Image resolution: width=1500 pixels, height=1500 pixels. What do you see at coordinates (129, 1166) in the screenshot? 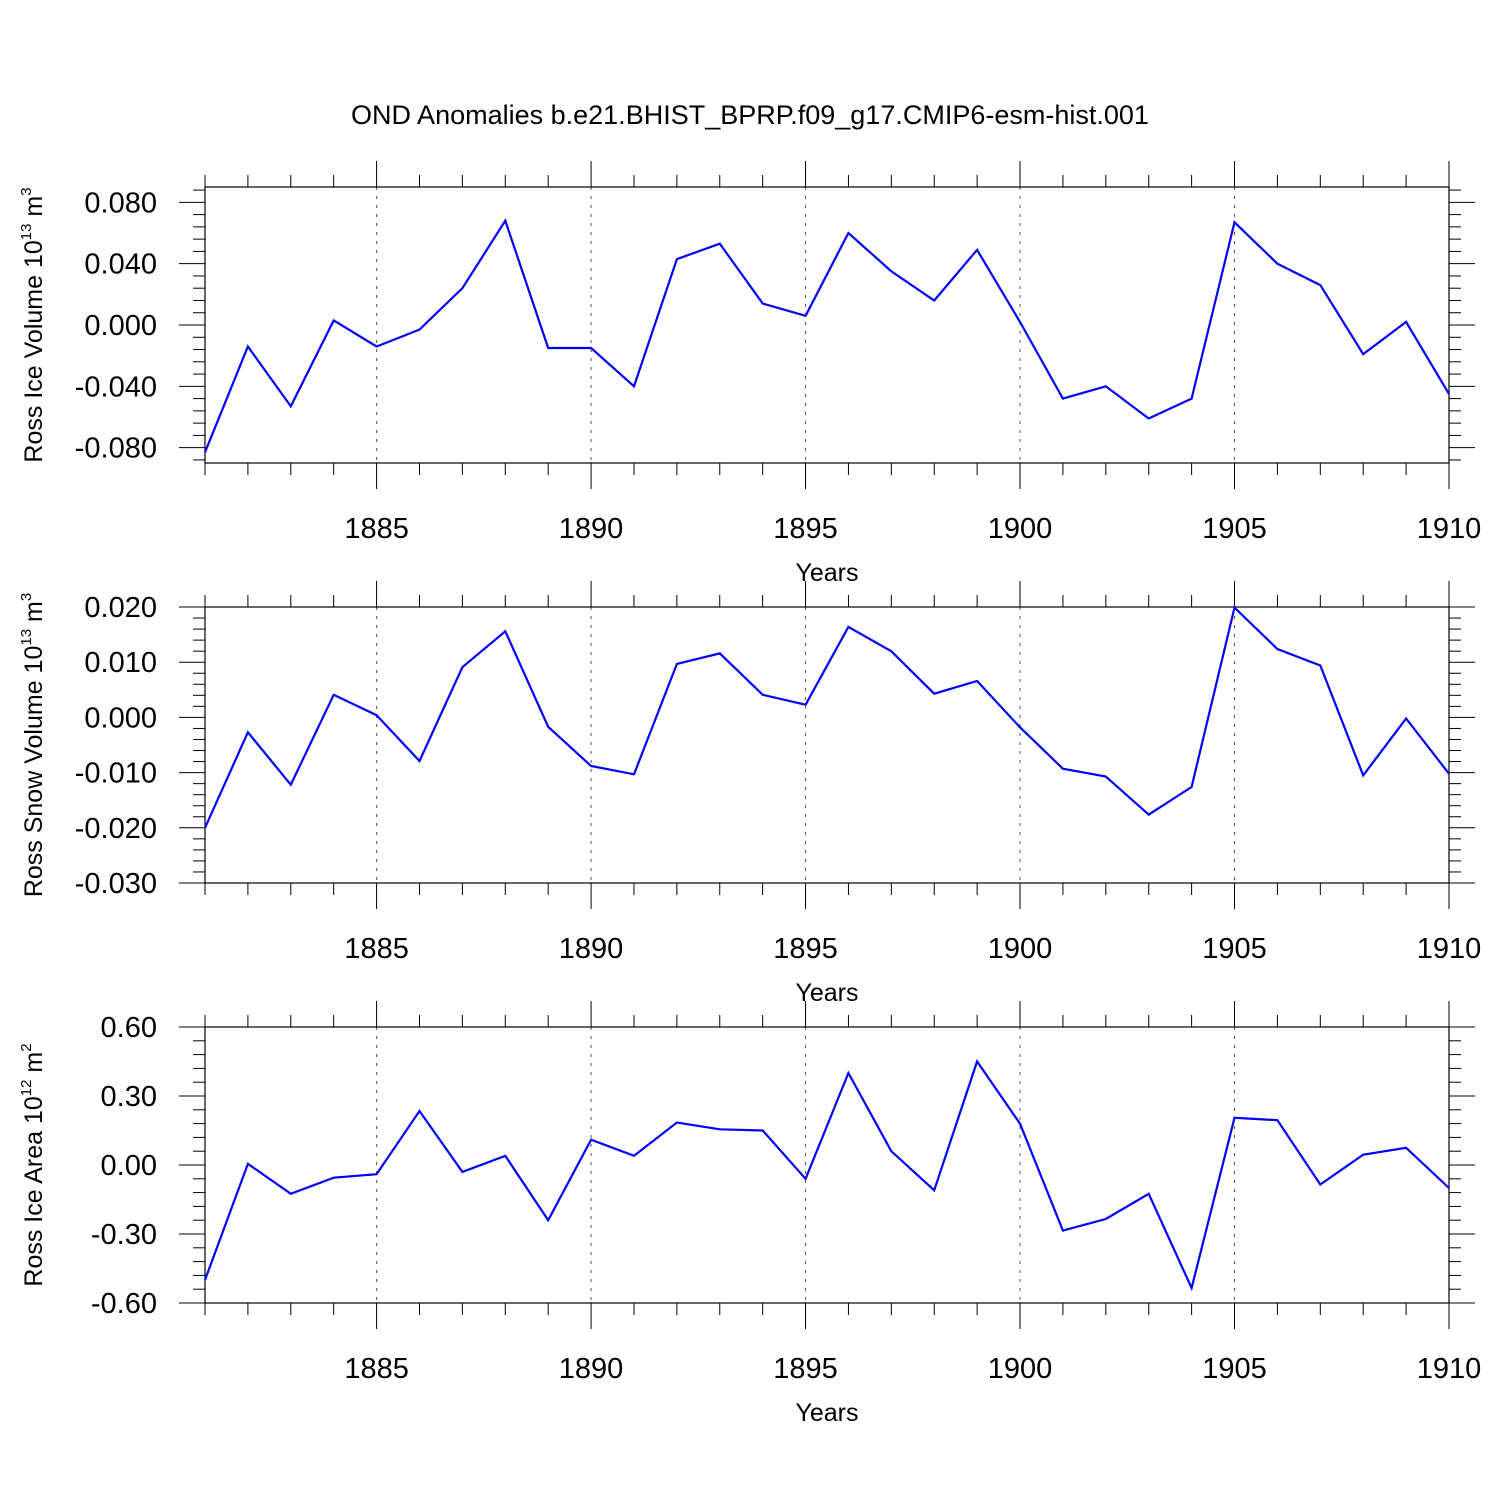
I see `y-tick-label: 0.00` at bounding box center [129, 1166].